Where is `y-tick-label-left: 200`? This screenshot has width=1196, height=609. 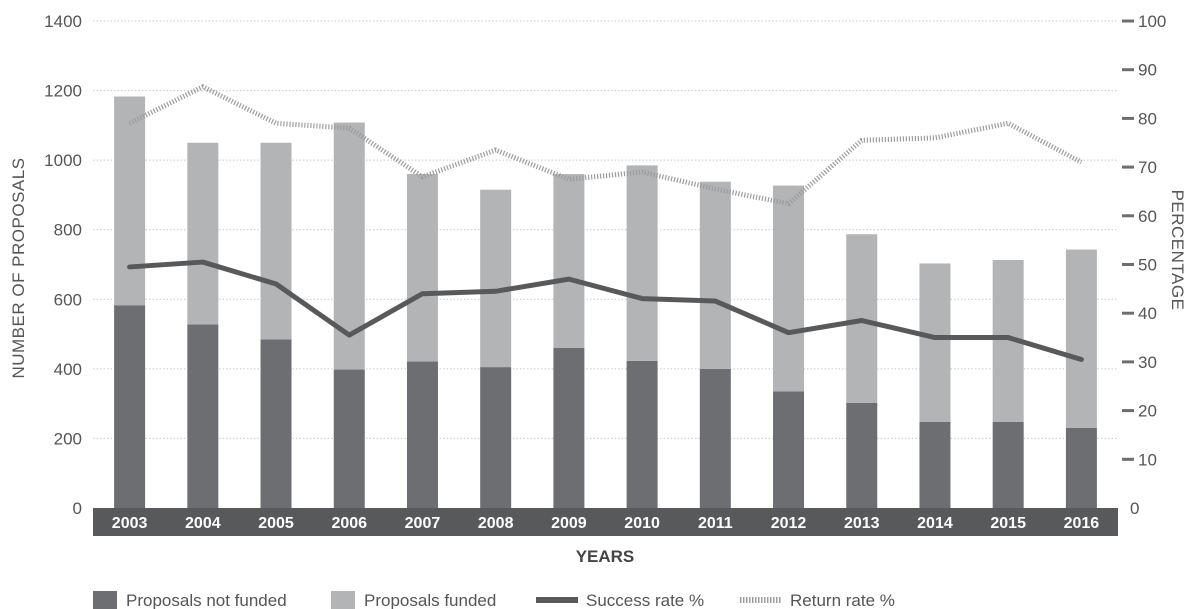
y-tick-label-left: 200 is located at coordinates (68, 438).